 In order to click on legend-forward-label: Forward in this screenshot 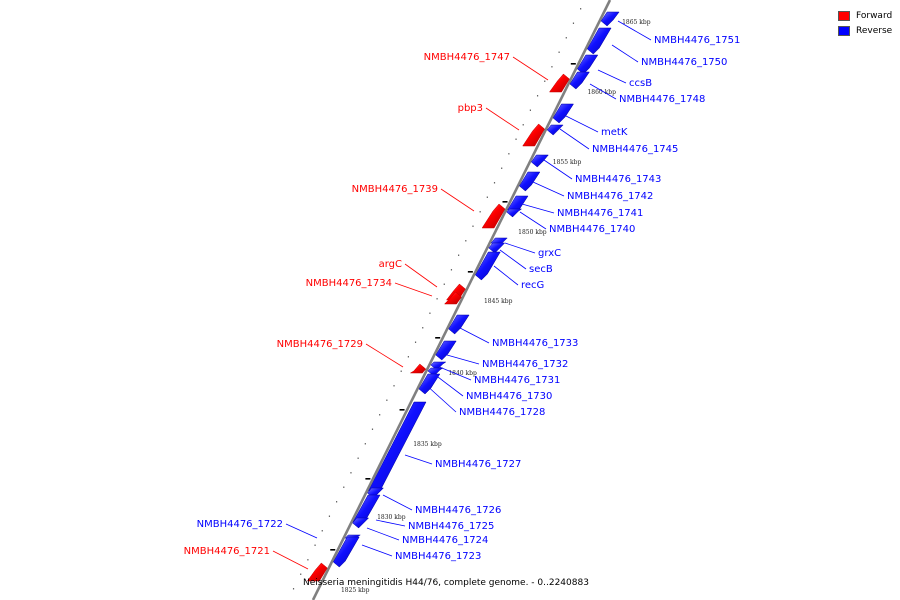, I will do `click(874, 15)`.